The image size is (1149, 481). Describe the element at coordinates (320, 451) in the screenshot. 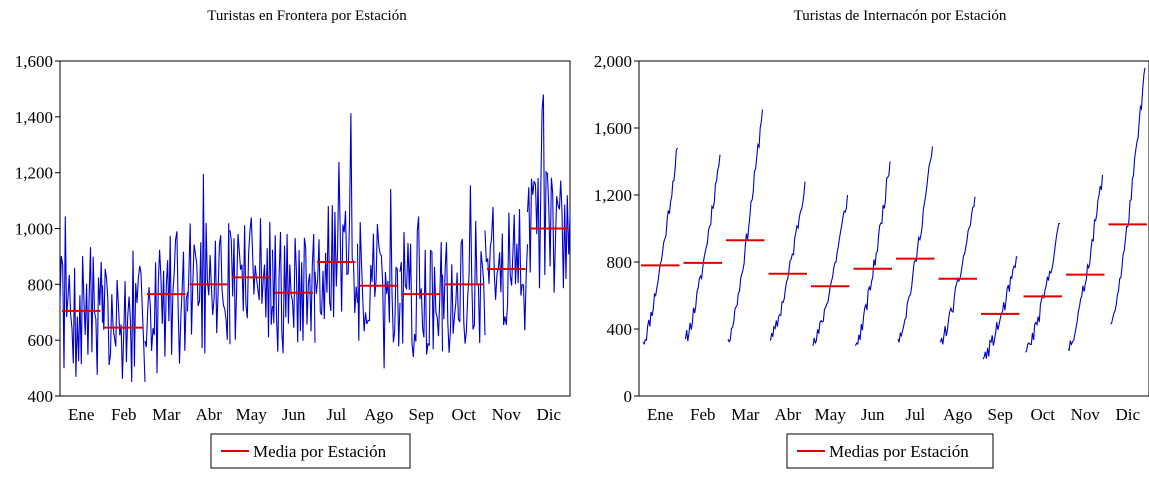

I see `legend-label: Media por Estación` at that location.